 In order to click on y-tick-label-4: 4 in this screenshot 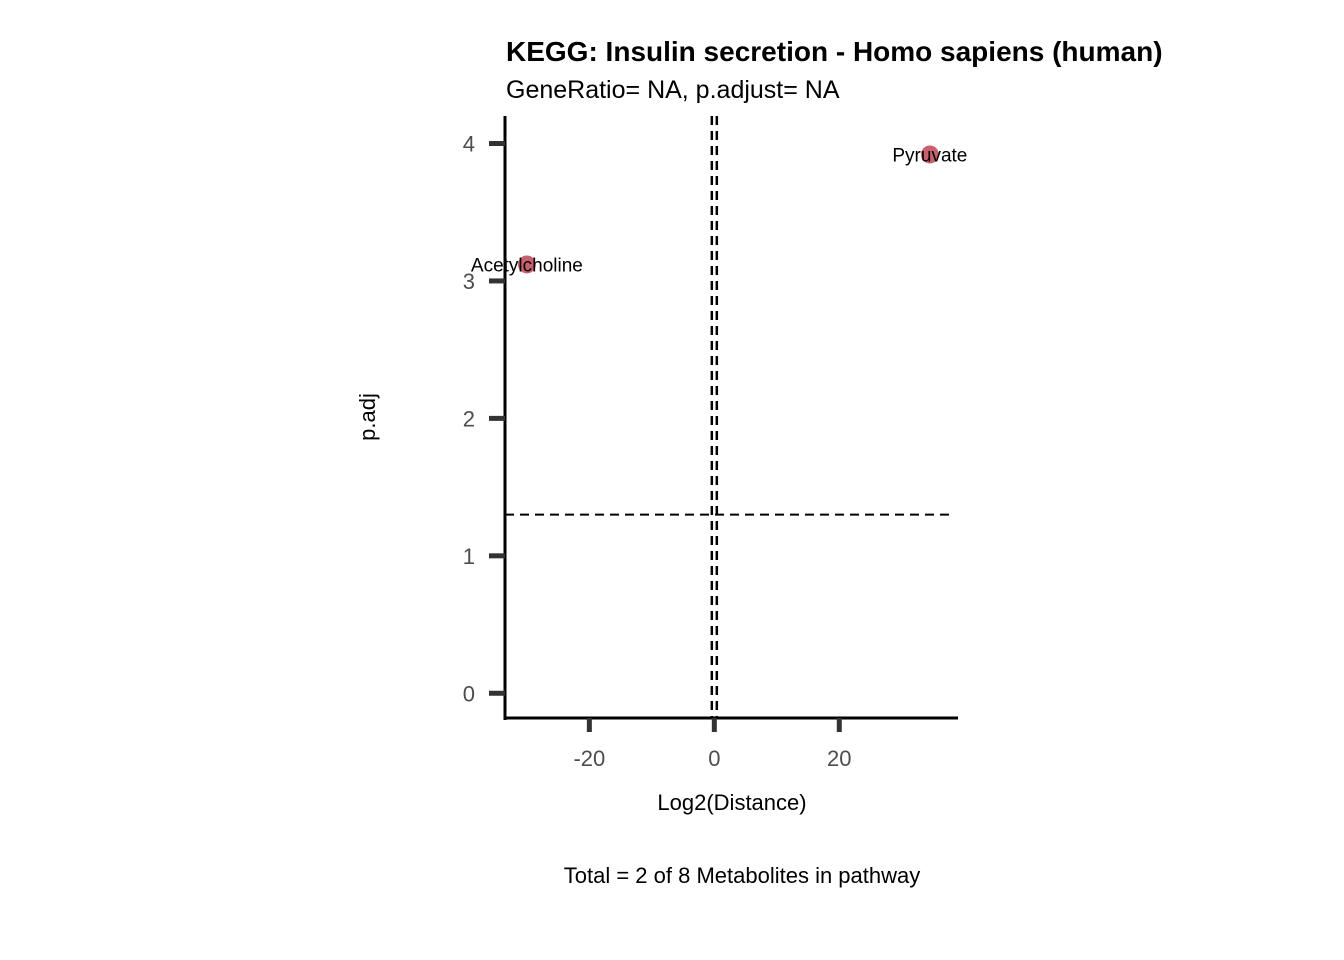, I will do `click(469, 143)`.